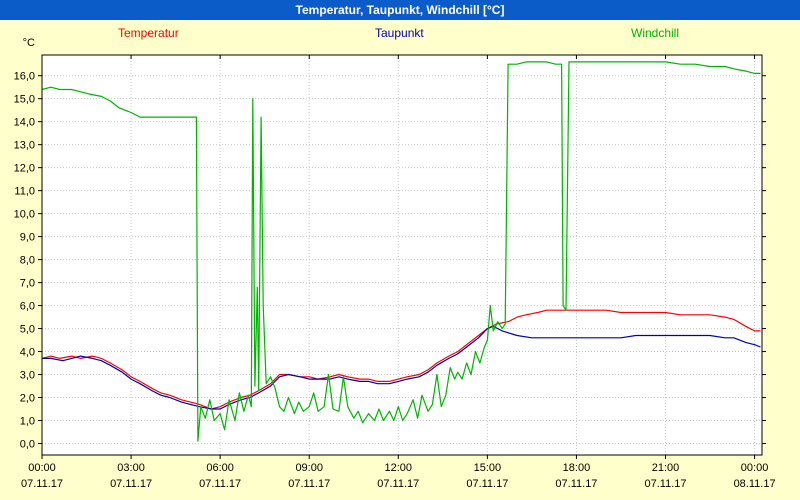  Describe the element at coordinates (24, 215) in the screenshot. I see `svg-text: 10,0` at that location.